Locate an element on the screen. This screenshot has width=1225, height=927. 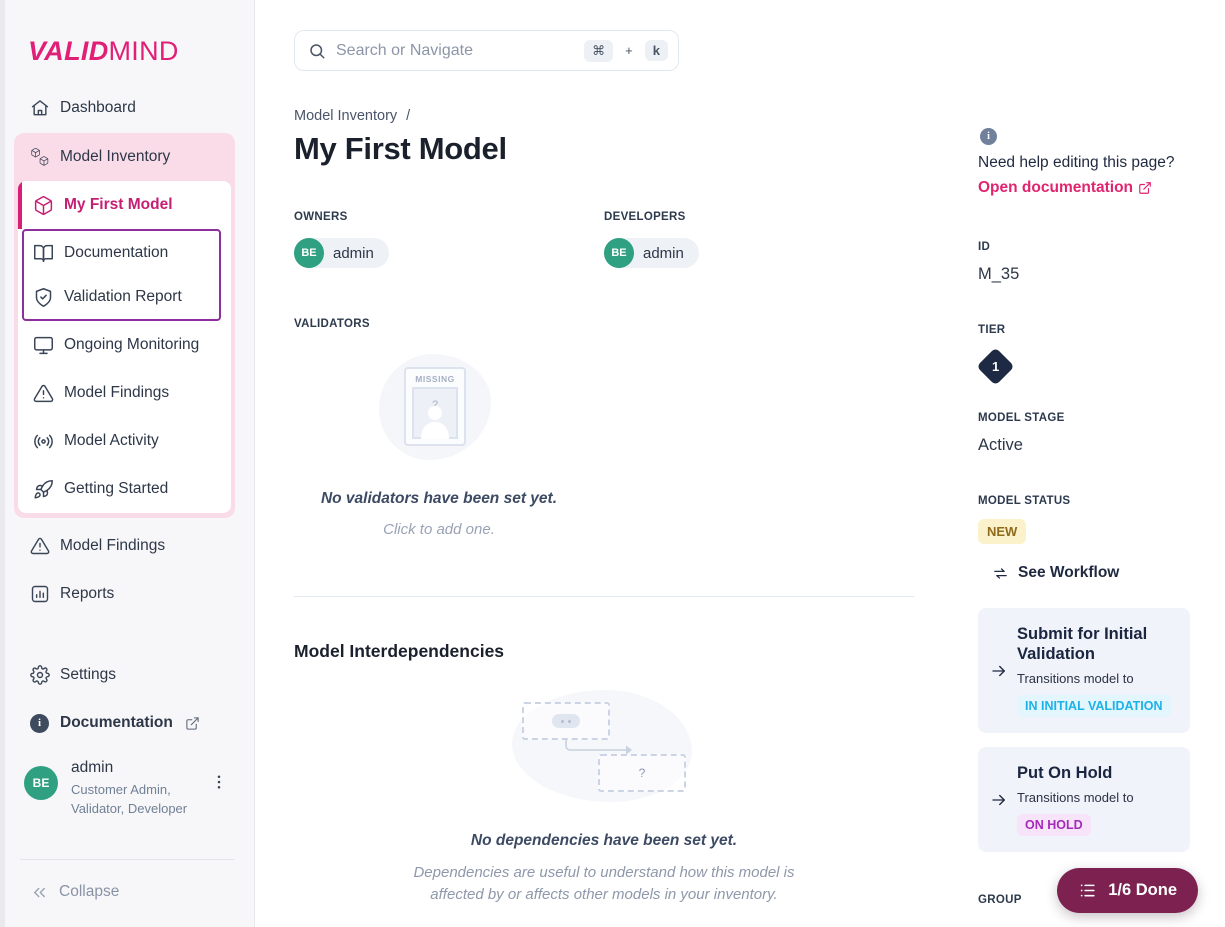
sidebar-item-label: Ongoing Monitoring is located at coordinates (132, 344).